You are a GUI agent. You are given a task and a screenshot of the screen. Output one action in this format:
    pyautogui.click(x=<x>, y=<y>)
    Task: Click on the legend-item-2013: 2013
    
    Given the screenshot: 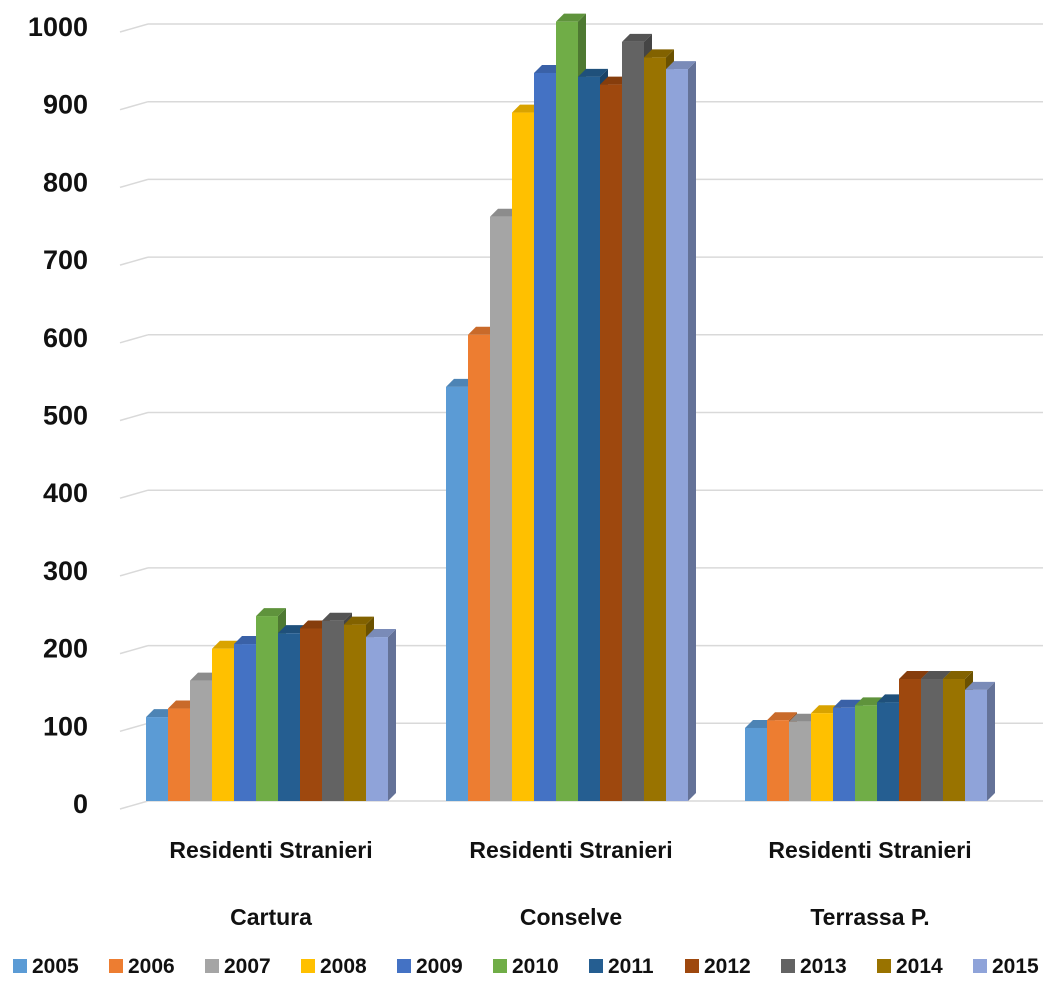 What is the action you would take?
    pyautogui.click(x=814, y=966)
    